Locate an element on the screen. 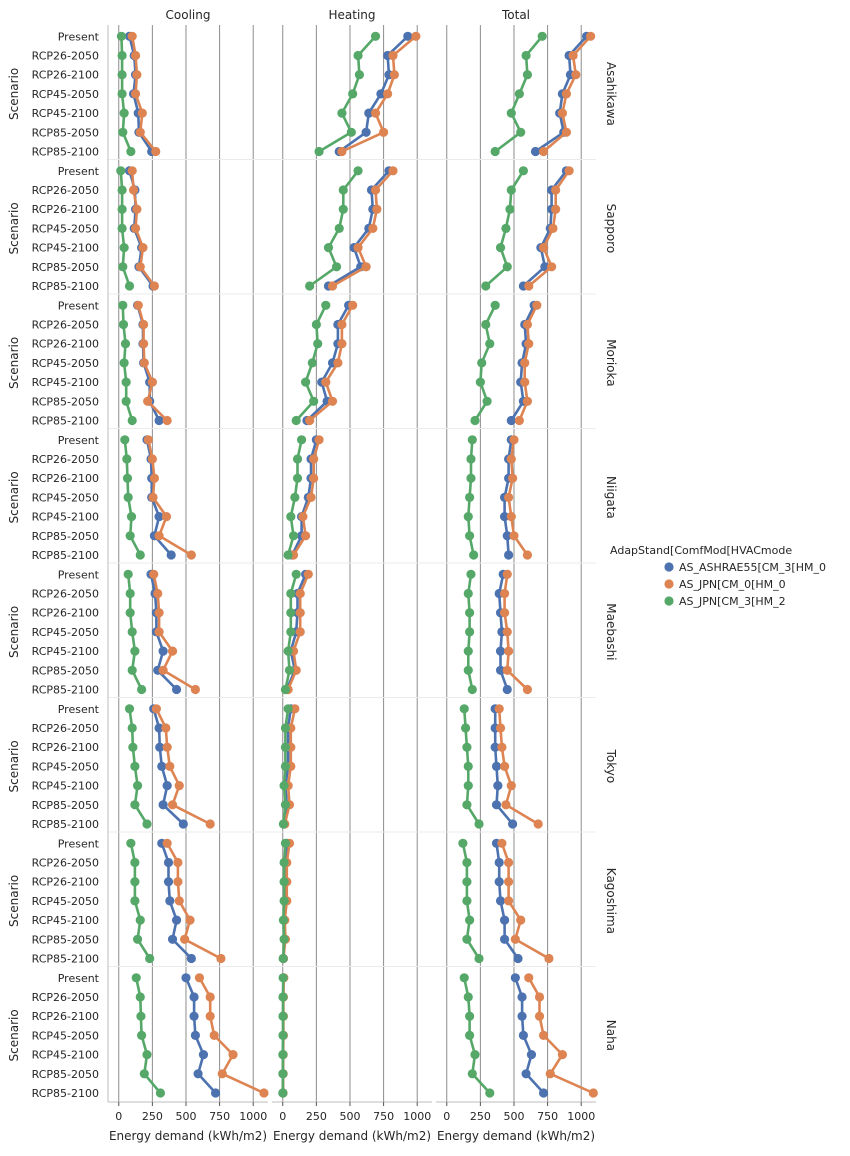 Image resolution: width=850 pixels, height=1156 pixels. y-tick-asahikawa-rcp45-2100: RCP45-2100 is located at coordinates (65, 113).